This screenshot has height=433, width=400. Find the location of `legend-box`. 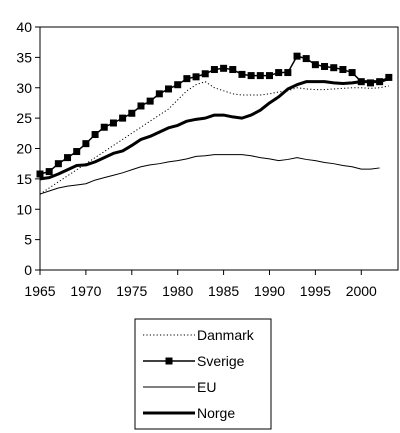

legend-box is located at coordinates (203, 374).